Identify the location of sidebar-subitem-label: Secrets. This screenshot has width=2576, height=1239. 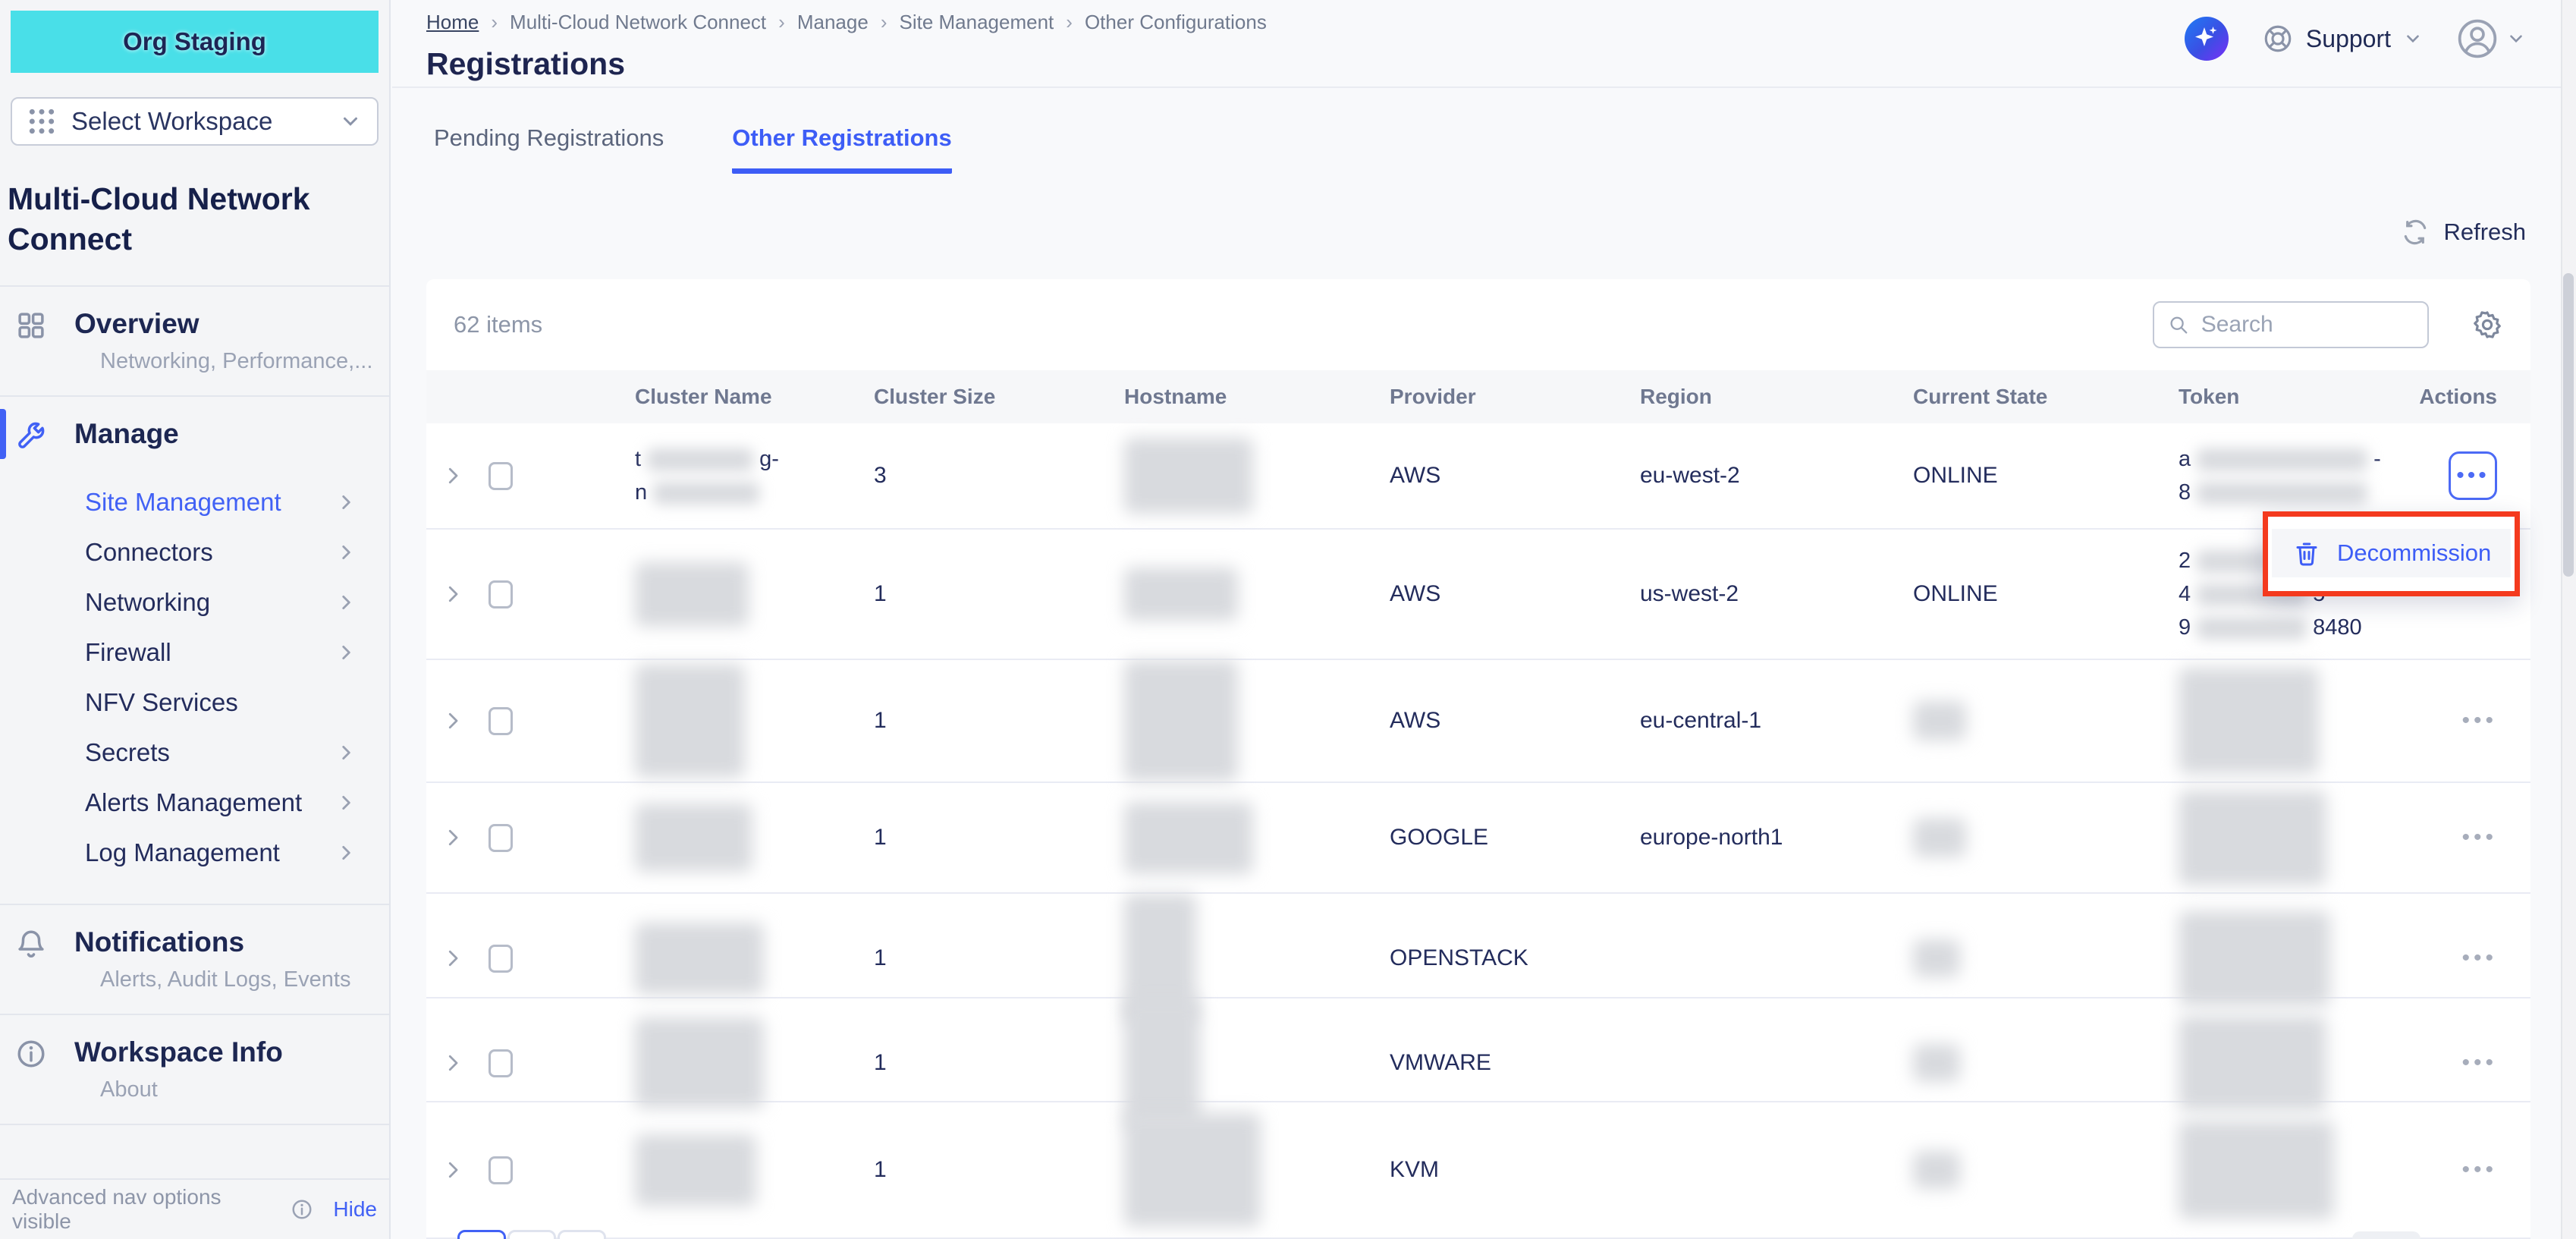
(127, 752).